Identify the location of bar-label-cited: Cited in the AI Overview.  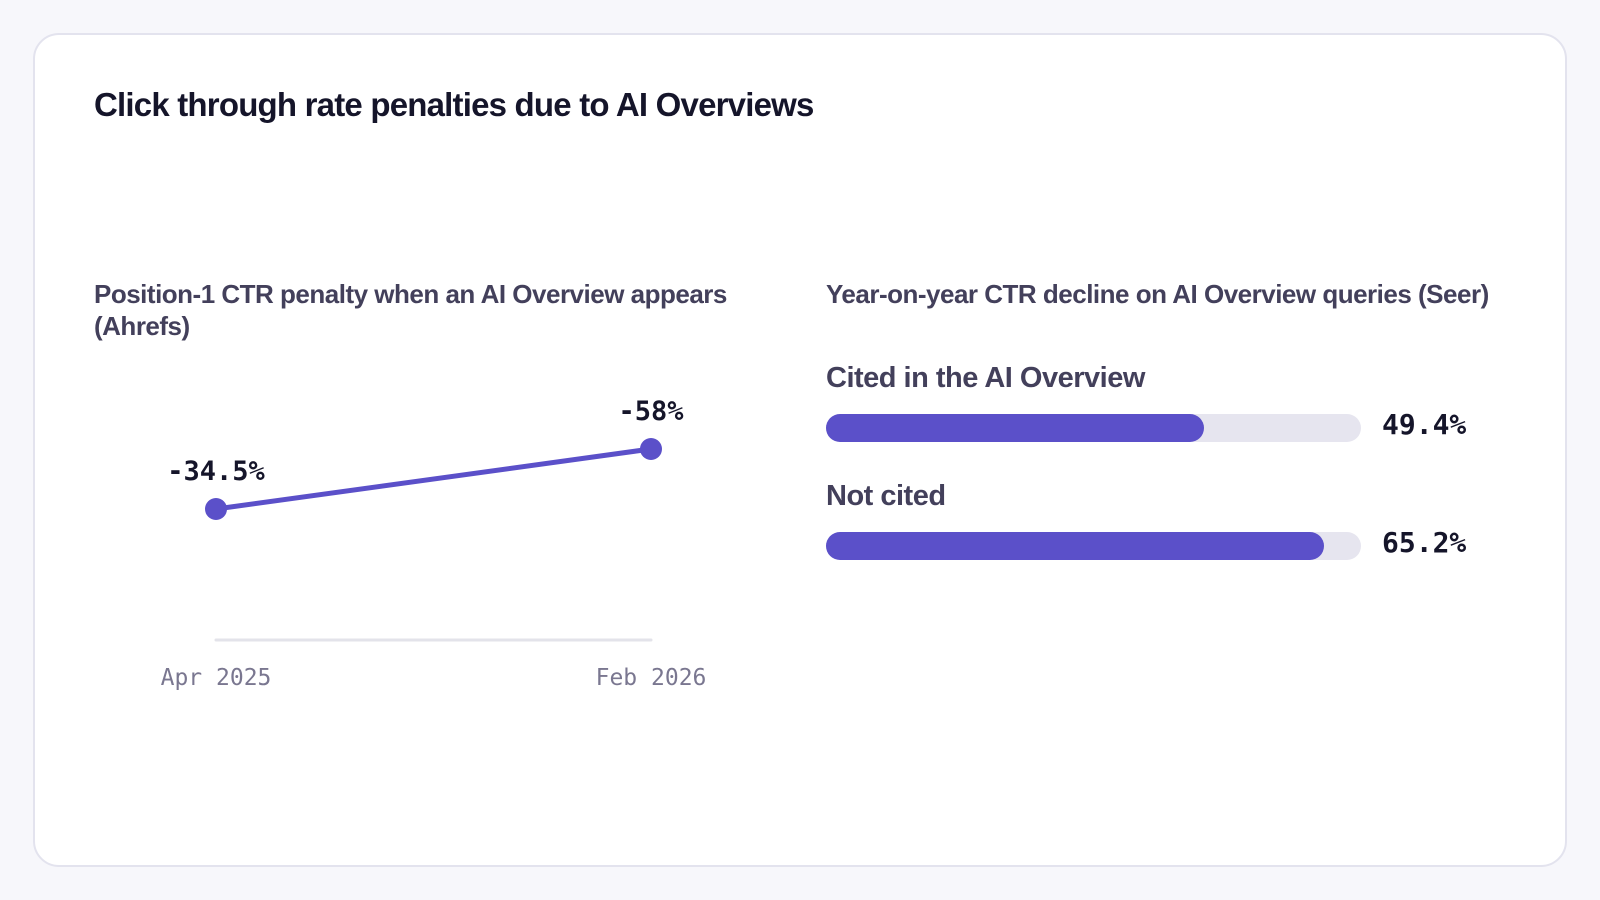
(985, 378).